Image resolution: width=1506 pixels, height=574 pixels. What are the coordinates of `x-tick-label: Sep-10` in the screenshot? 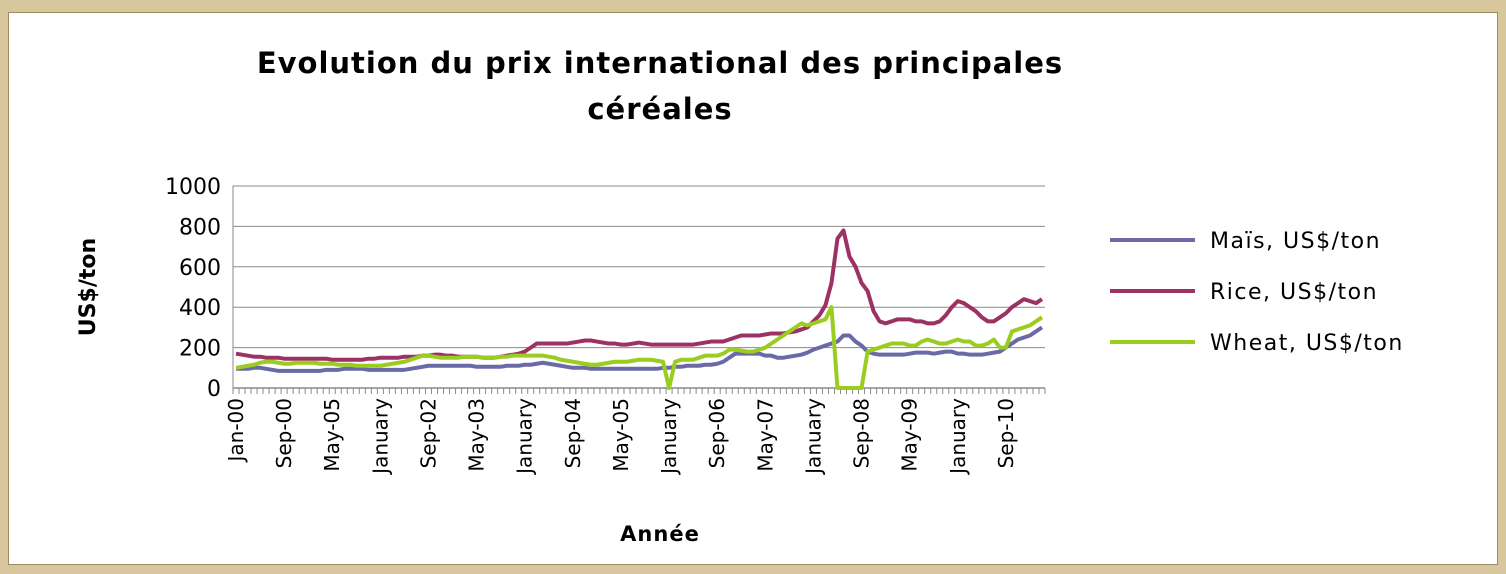 It's located at (1006, 433).